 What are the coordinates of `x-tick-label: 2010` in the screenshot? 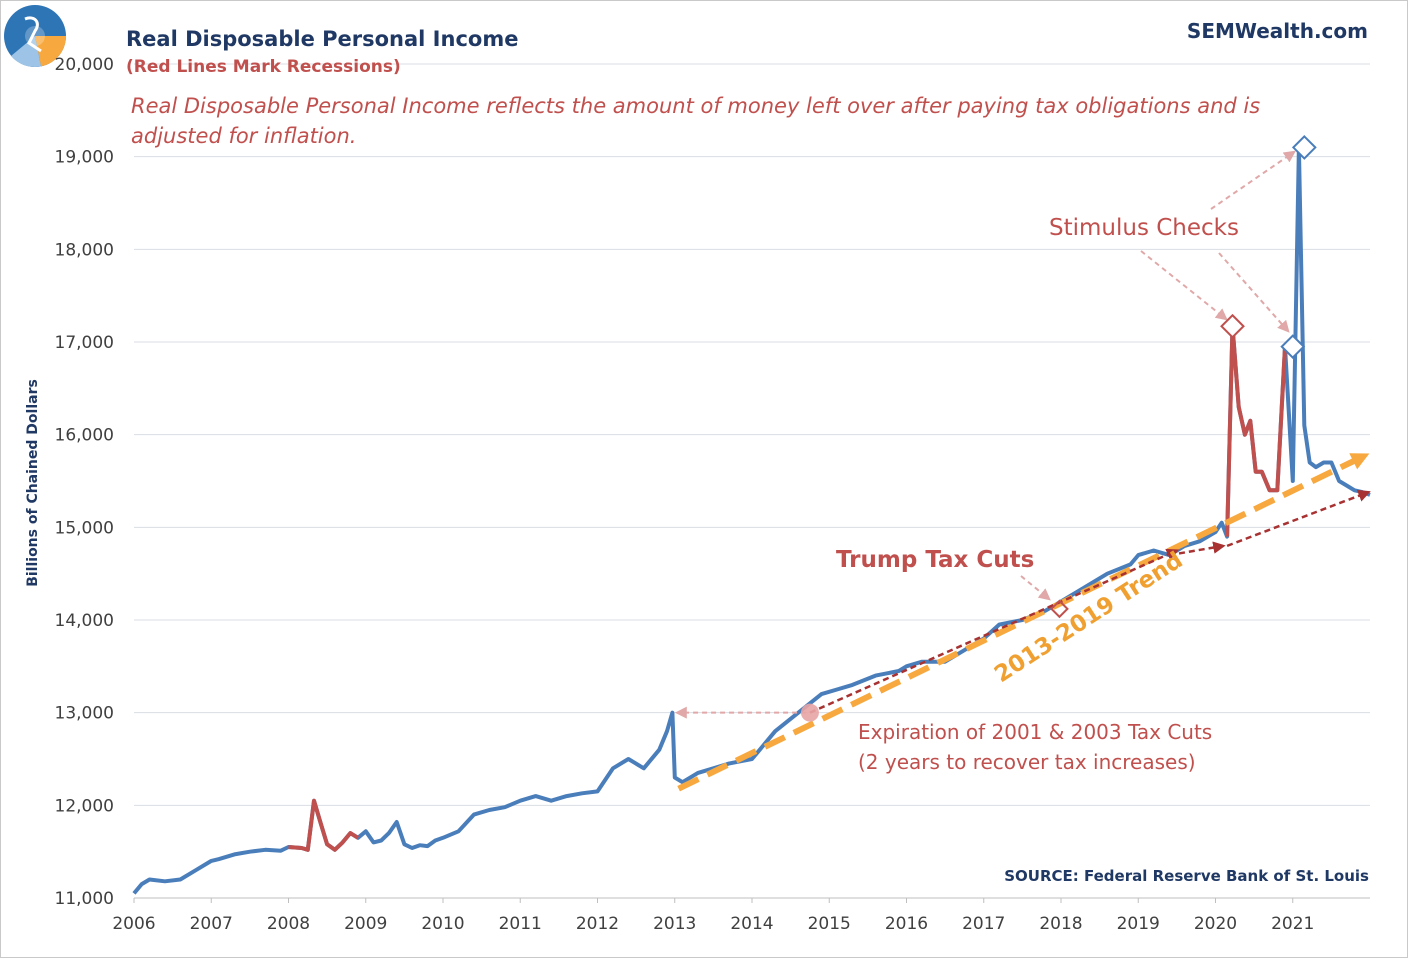 It's located at (442, 924).